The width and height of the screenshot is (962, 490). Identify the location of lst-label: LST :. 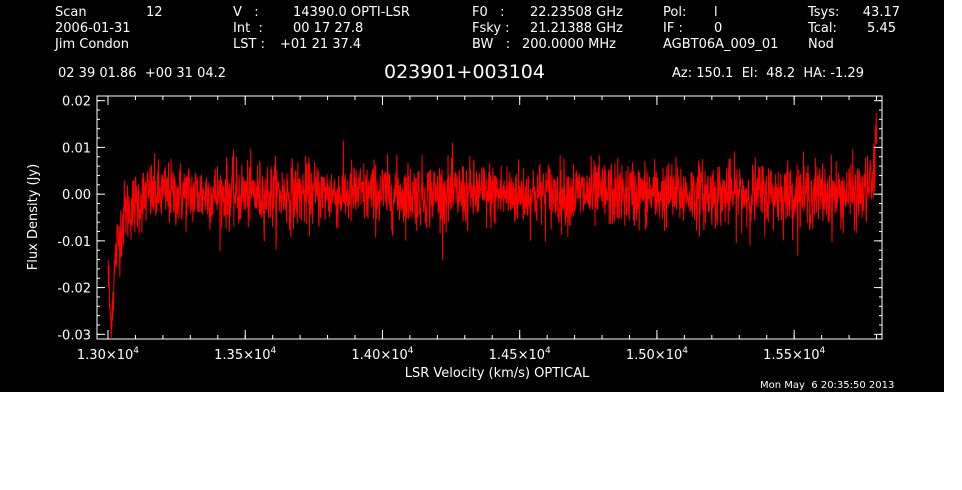
(249, 44).